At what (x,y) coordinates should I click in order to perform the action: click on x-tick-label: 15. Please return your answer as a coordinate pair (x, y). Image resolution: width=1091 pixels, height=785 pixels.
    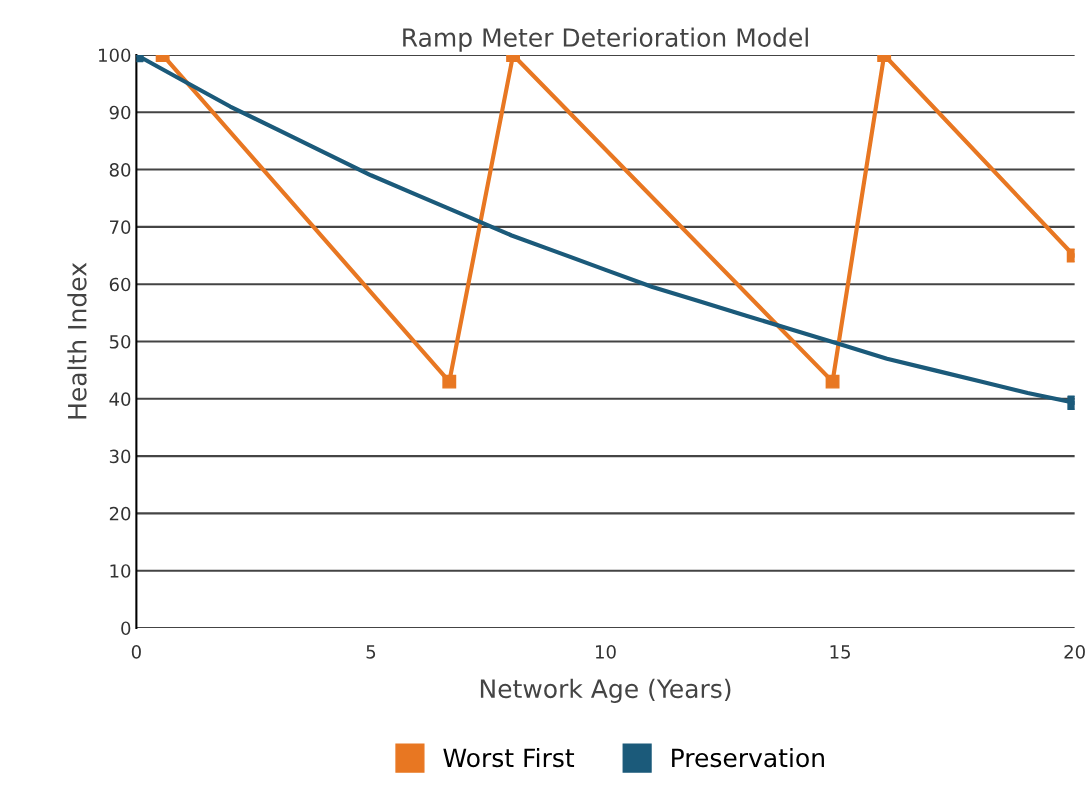
    Looking at the image, I should click on (840, 652).